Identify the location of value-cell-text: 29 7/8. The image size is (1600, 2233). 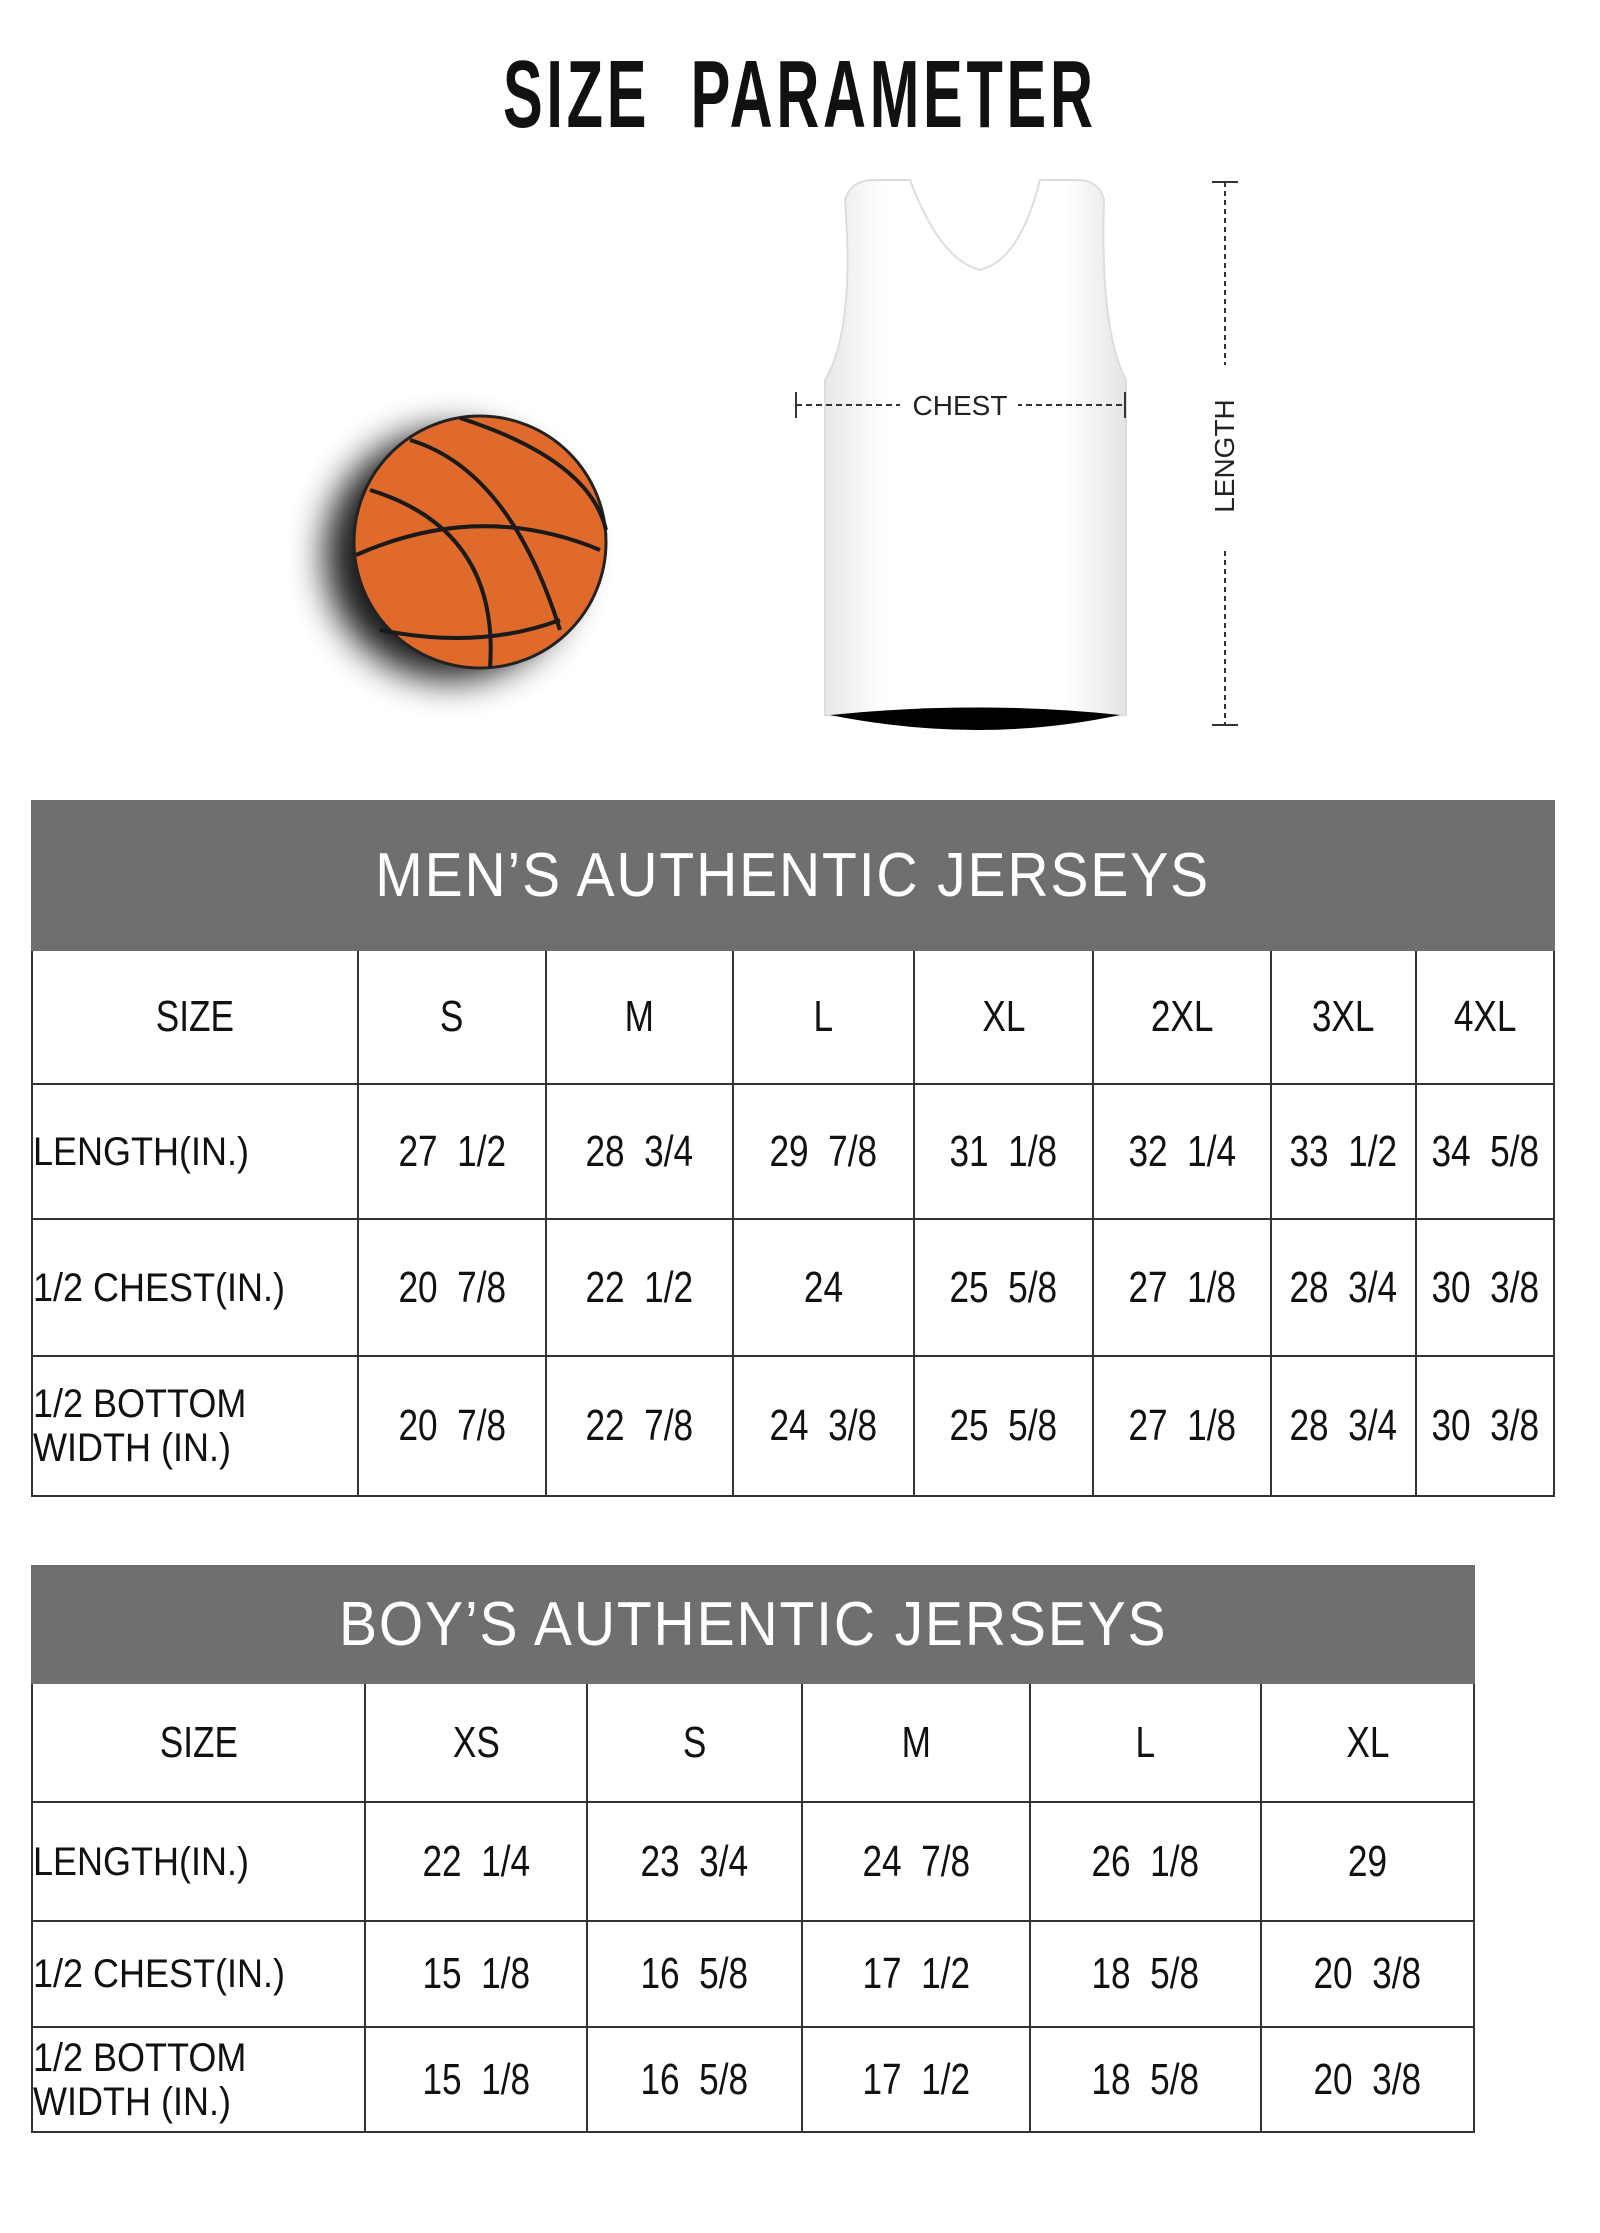
(823, 1151).